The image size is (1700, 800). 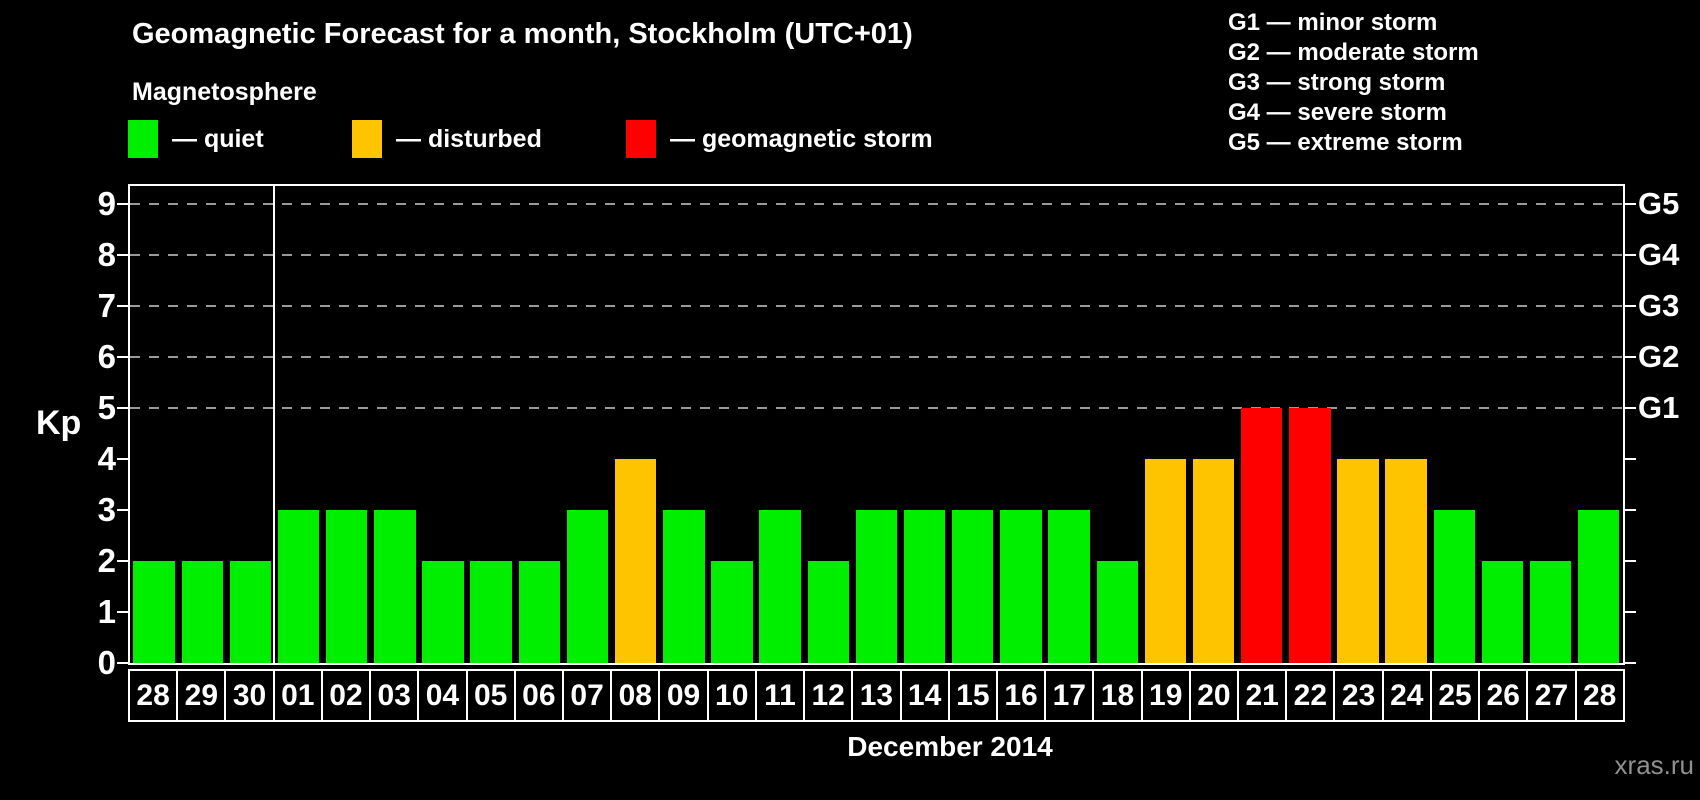 I want to click on date-cell-30: 30, so click(x=248, y=695).